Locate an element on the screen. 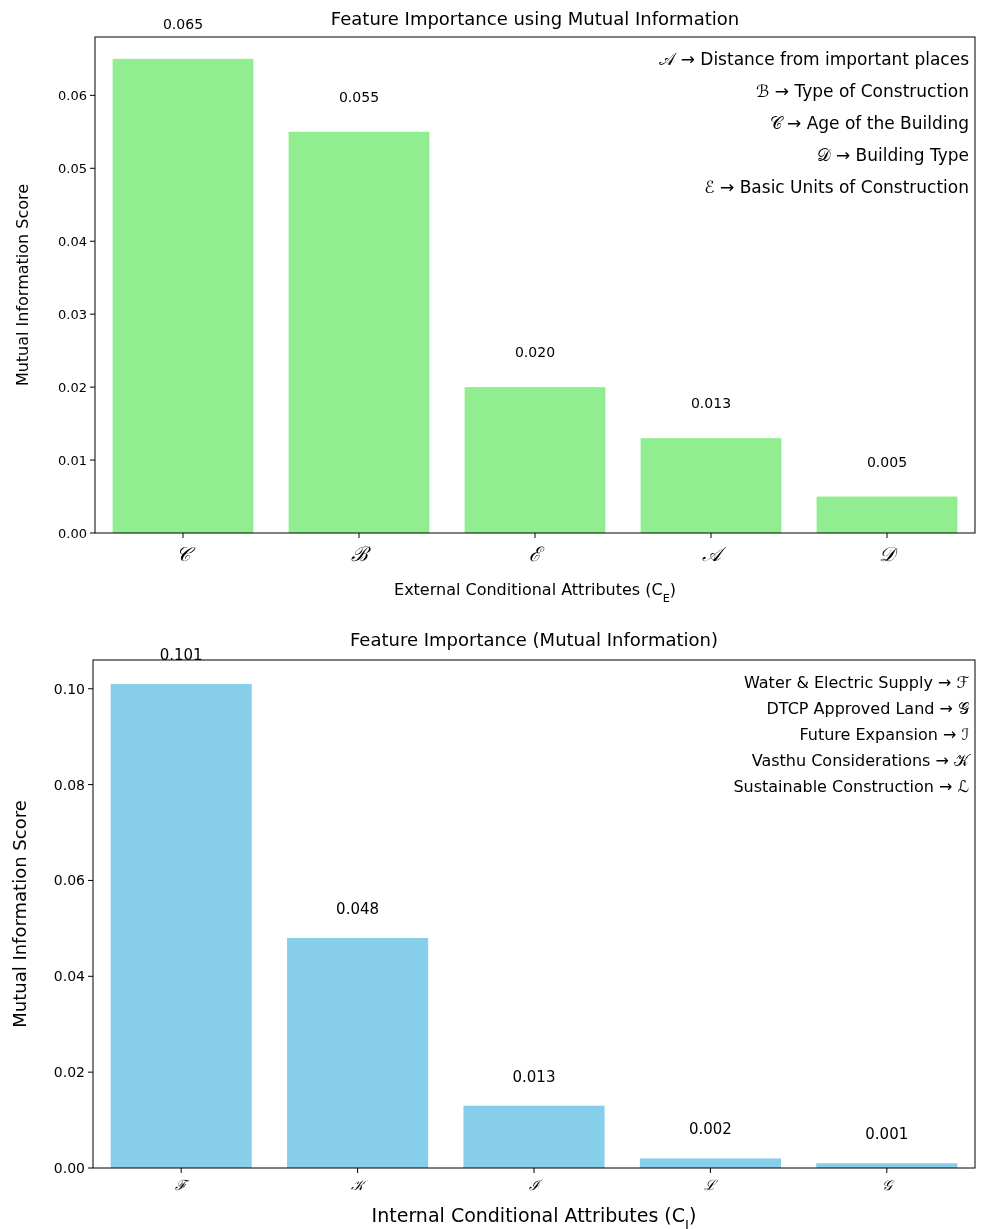  annotation: 𝒜 → Distance from important places is located at coordinates (814, 59).